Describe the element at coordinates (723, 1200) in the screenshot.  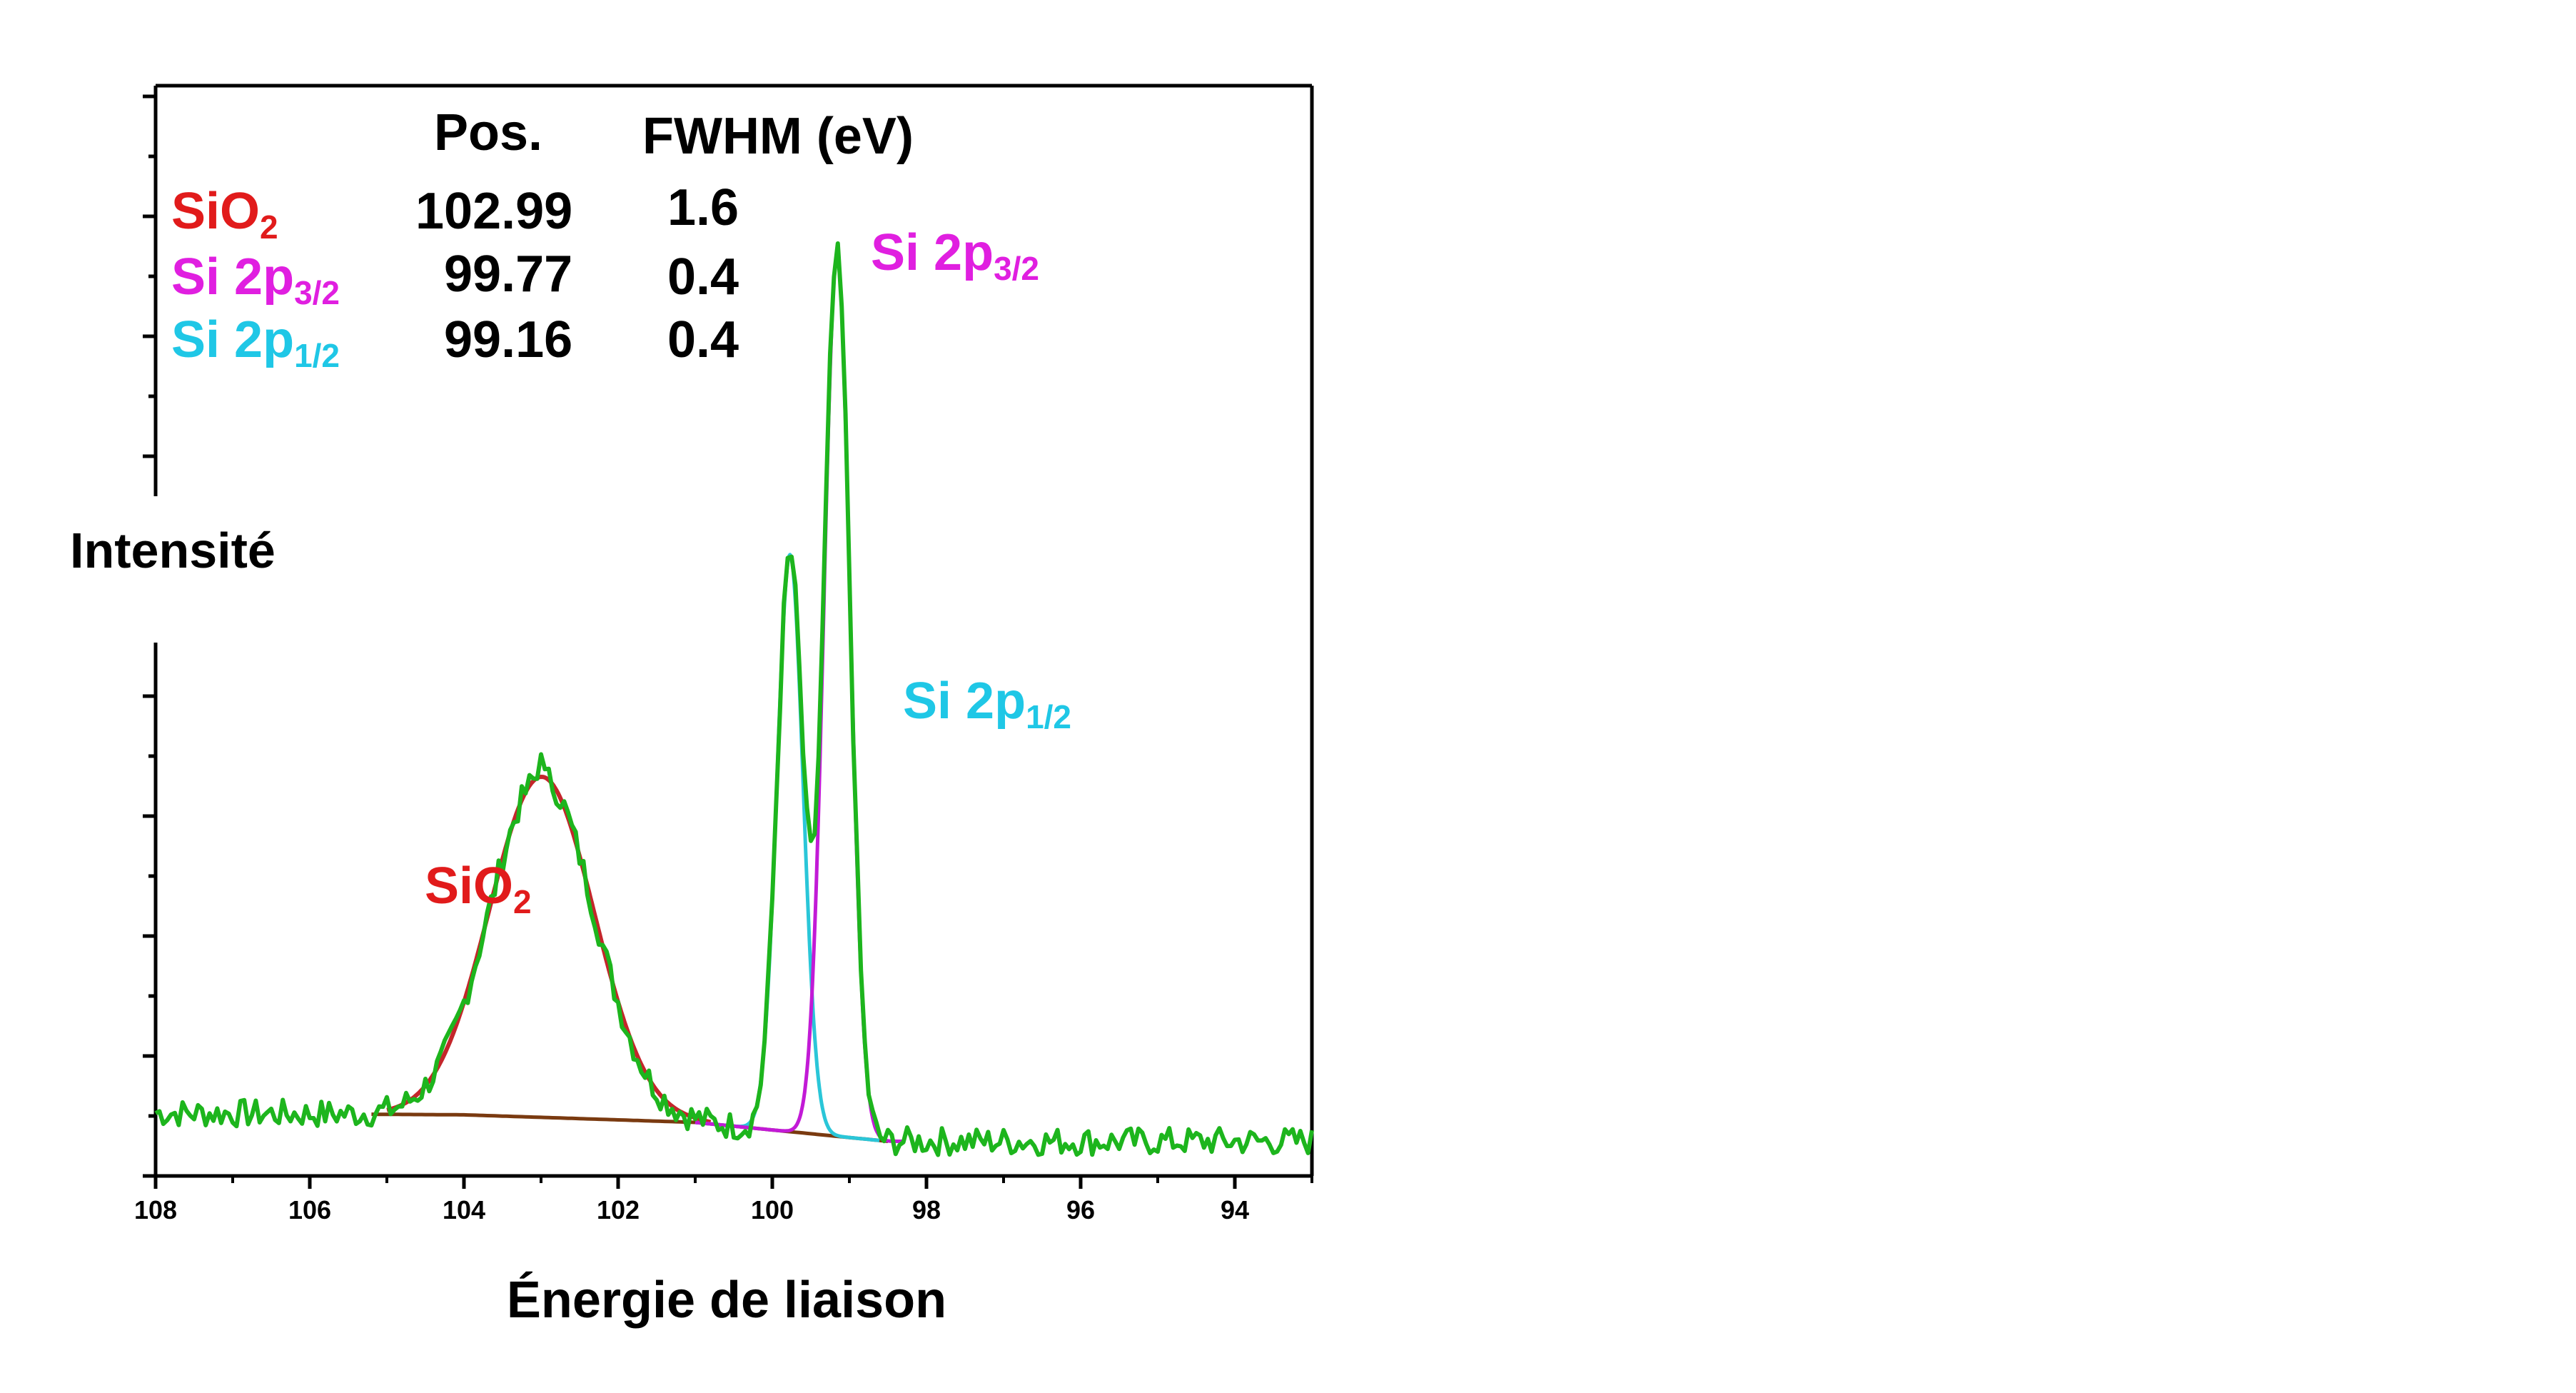
I see `x-ticks: 108 106 104 102 100 98 96 94` at that location.